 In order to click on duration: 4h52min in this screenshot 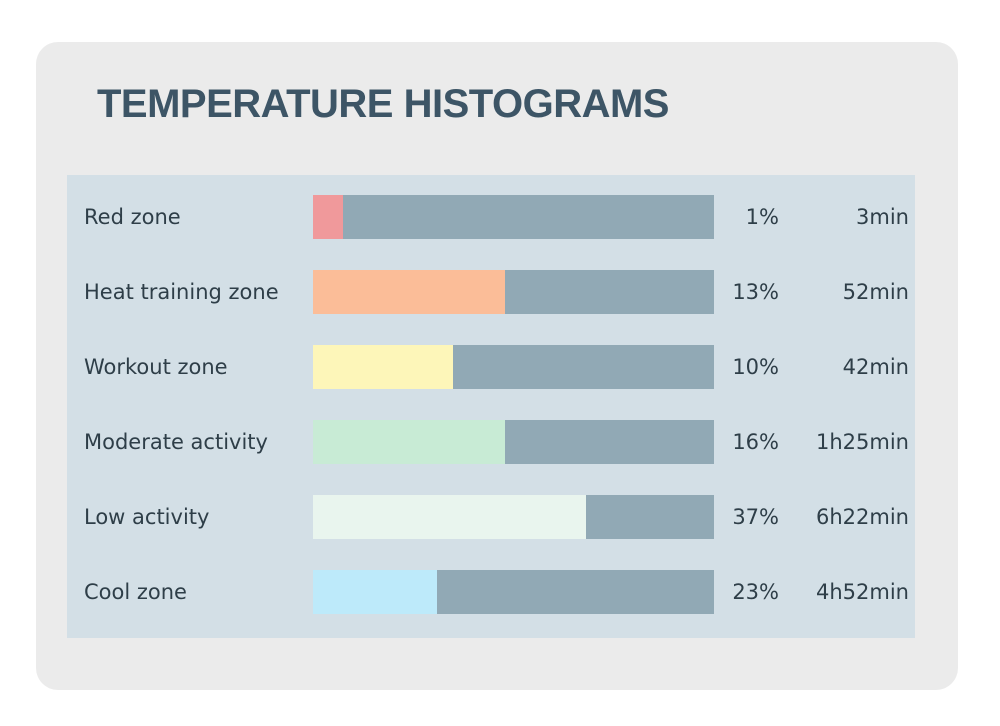, I will do `click(862, 592)`.